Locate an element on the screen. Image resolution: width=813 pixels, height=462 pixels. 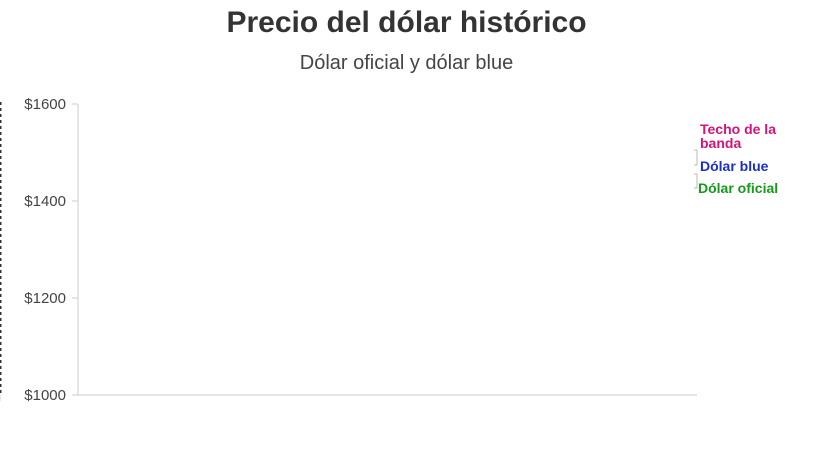
chart-subtitle: Dólar oficial y dólar blue is located at coordinates (406, 63).